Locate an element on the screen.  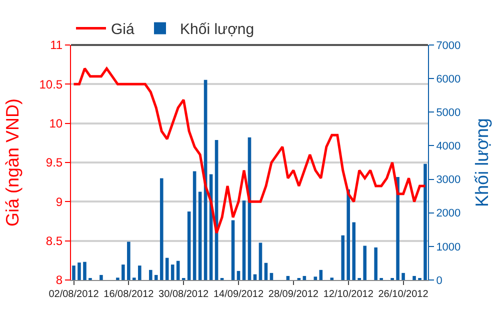
y-tick-label: 10 is located at coordinates (56, 123).